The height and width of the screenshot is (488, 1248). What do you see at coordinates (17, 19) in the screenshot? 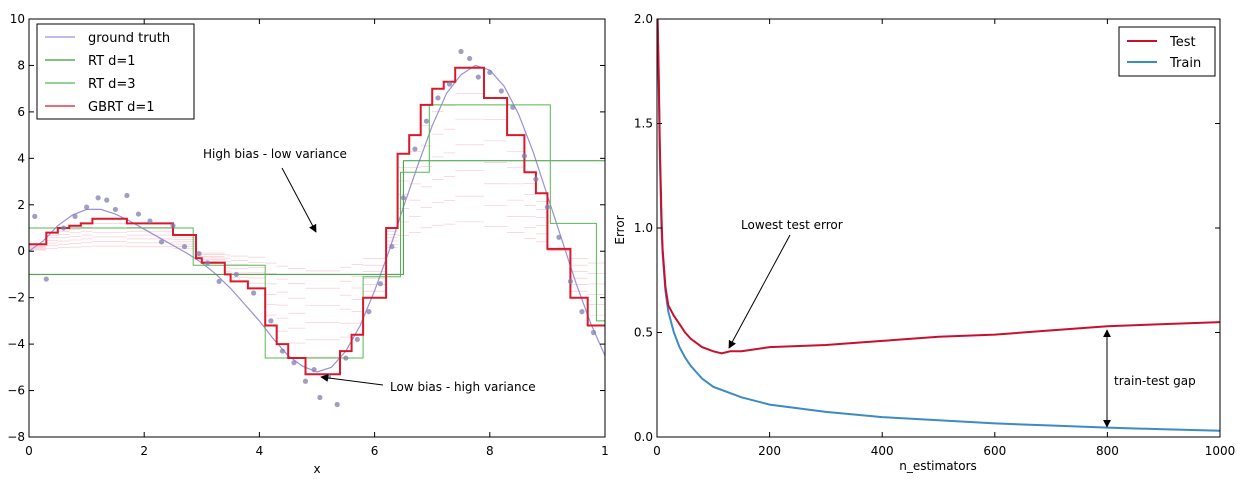
I see `left-ytick-label: 10` at bounding box center [17, 19].